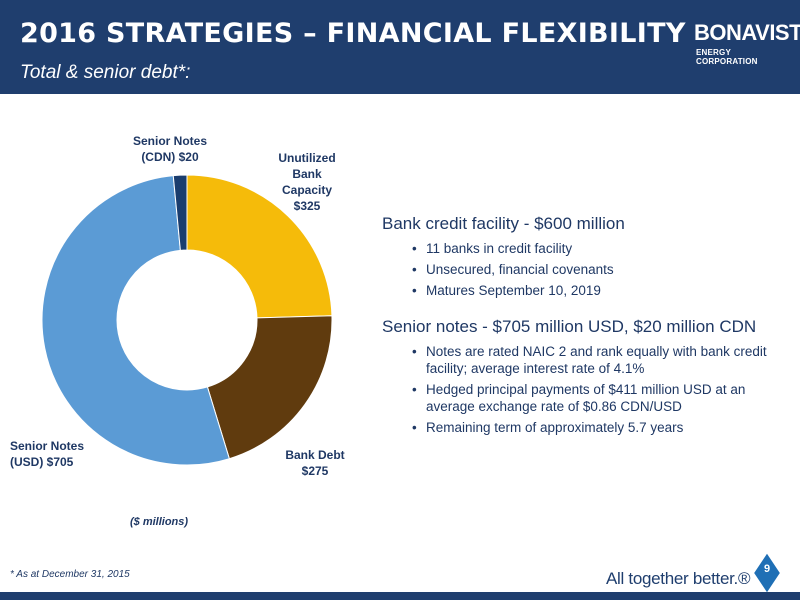 This screenshot has width=800, height=600. I want to click on list-item: 11 banks in credit facility, so click(602, 248).